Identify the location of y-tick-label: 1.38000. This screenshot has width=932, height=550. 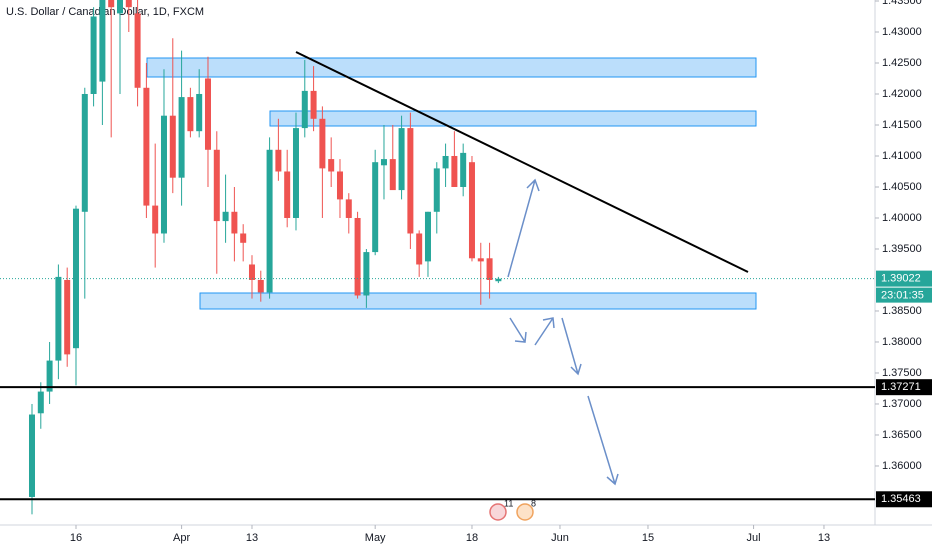
(902, 342).